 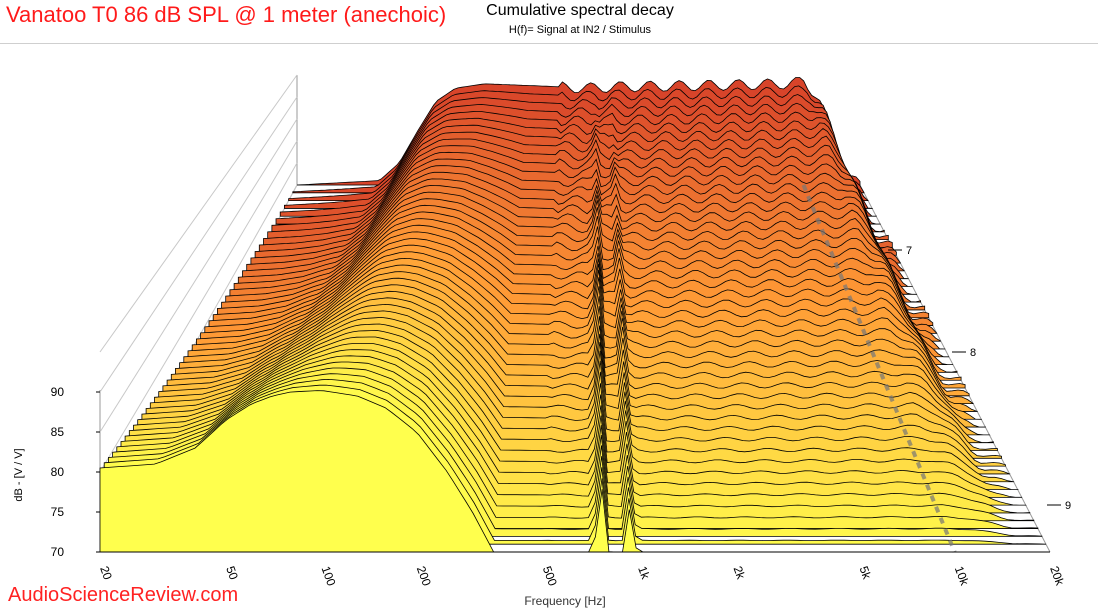 I want to click on chart-subtitle: H(f)= Signal at IN2 / Stimulus, so click(x=580, y=30).